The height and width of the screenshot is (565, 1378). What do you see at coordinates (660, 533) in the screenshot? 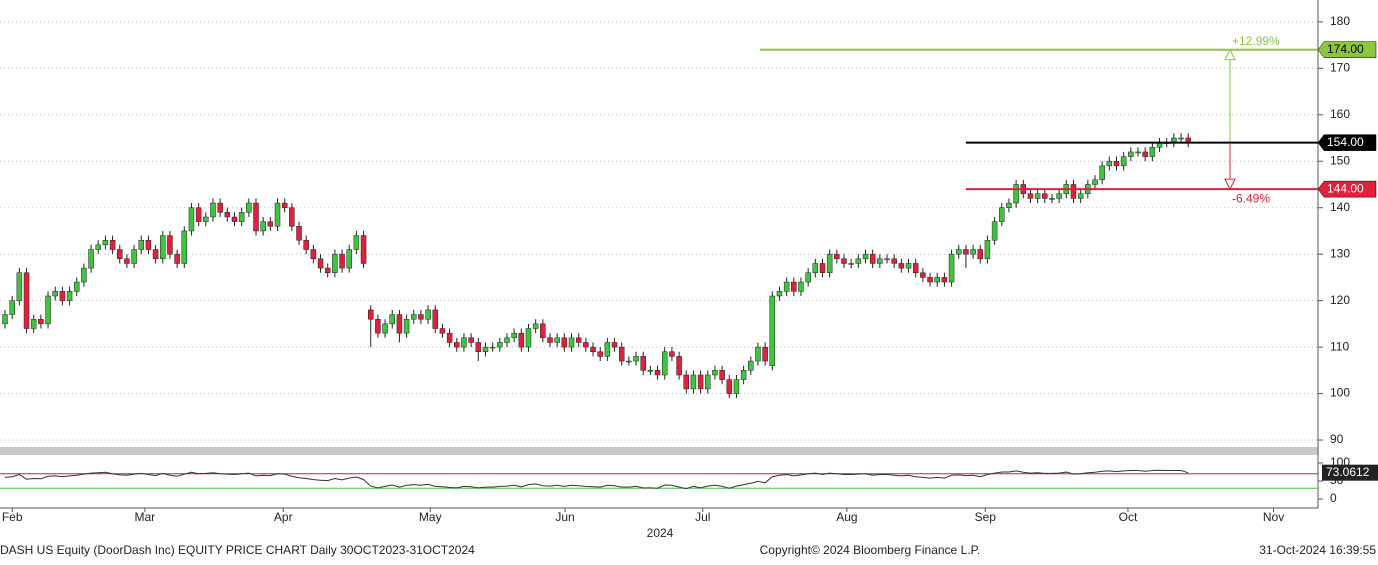
I see `year-label: 2024` at bounding box center [660, 533].